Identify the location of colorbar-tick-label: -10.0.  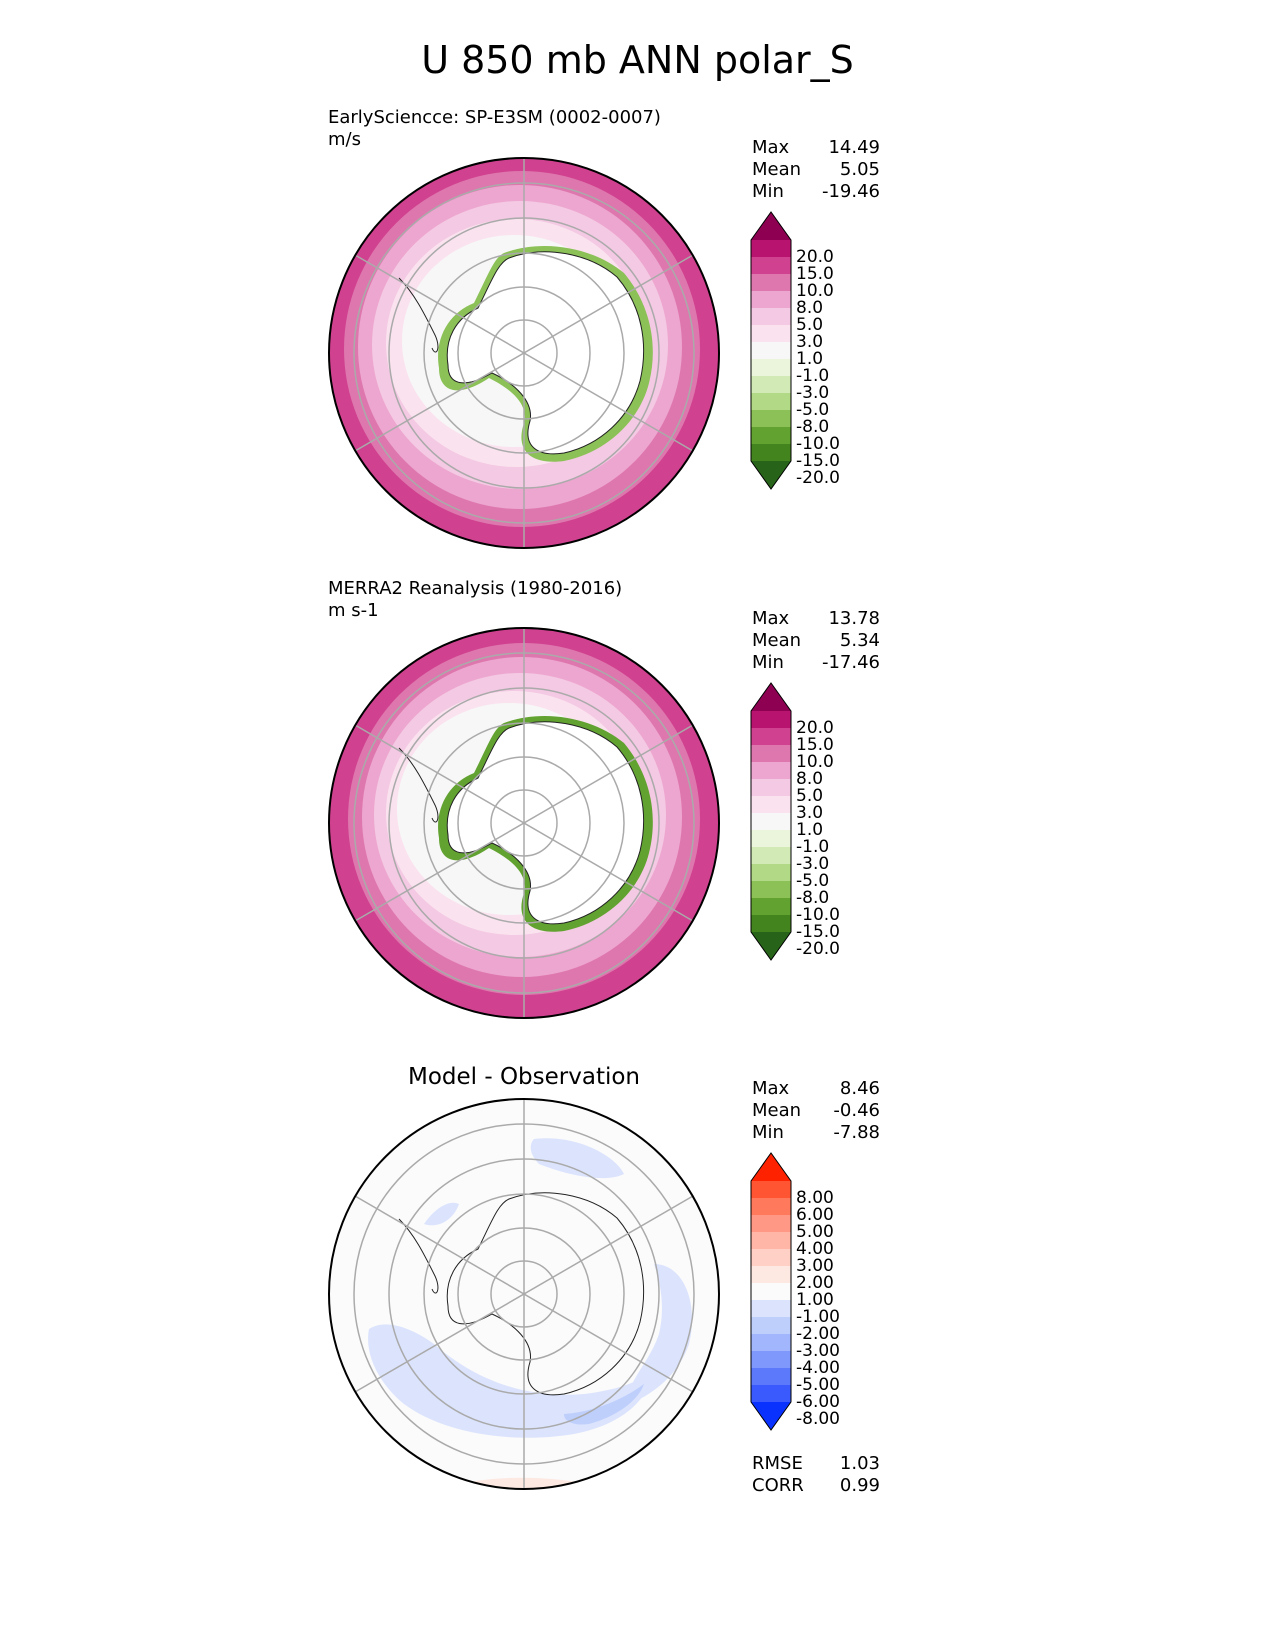
(818, 444).